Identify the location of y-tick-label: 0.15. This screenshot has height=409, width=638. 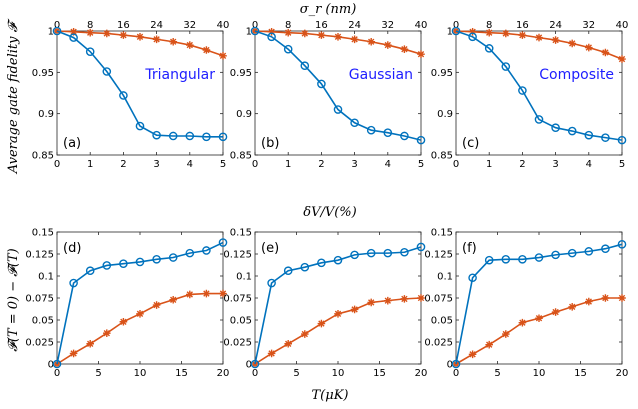
(241, 233).